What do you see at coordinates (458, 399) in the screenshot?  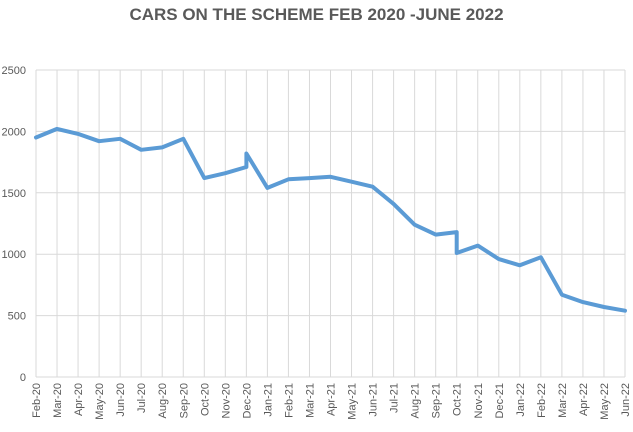 I see `x-tick-label: Oct-21` at bounding box center [458, 399].